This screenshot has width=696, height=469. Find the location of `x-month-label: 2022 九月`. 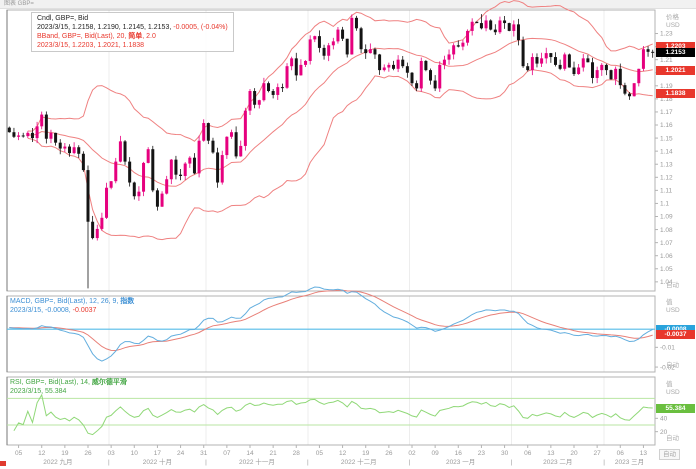

x-month-label: 2022 九月 is located at coordinates (57, 461).